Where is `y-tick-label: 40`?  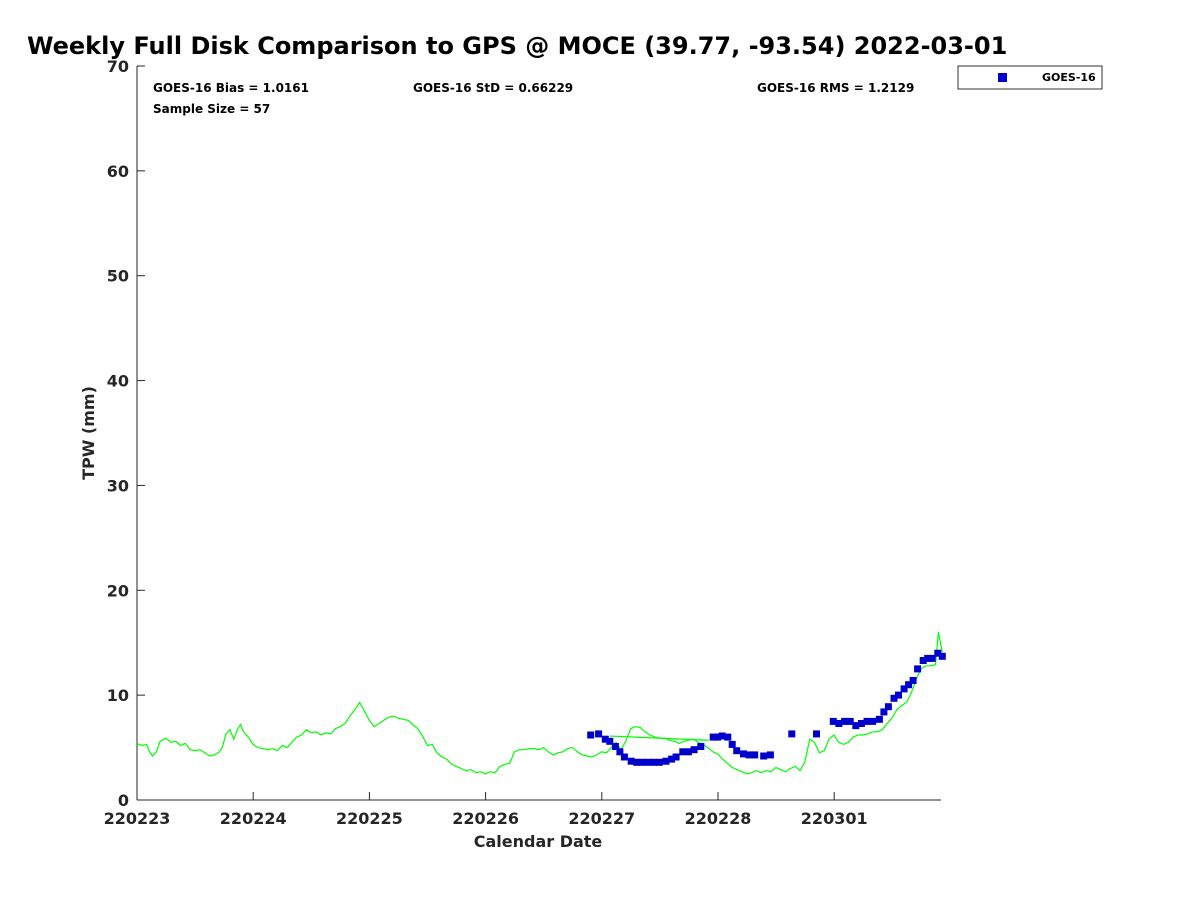
y-tick-label: 40 is located at coordinates (118, 381).